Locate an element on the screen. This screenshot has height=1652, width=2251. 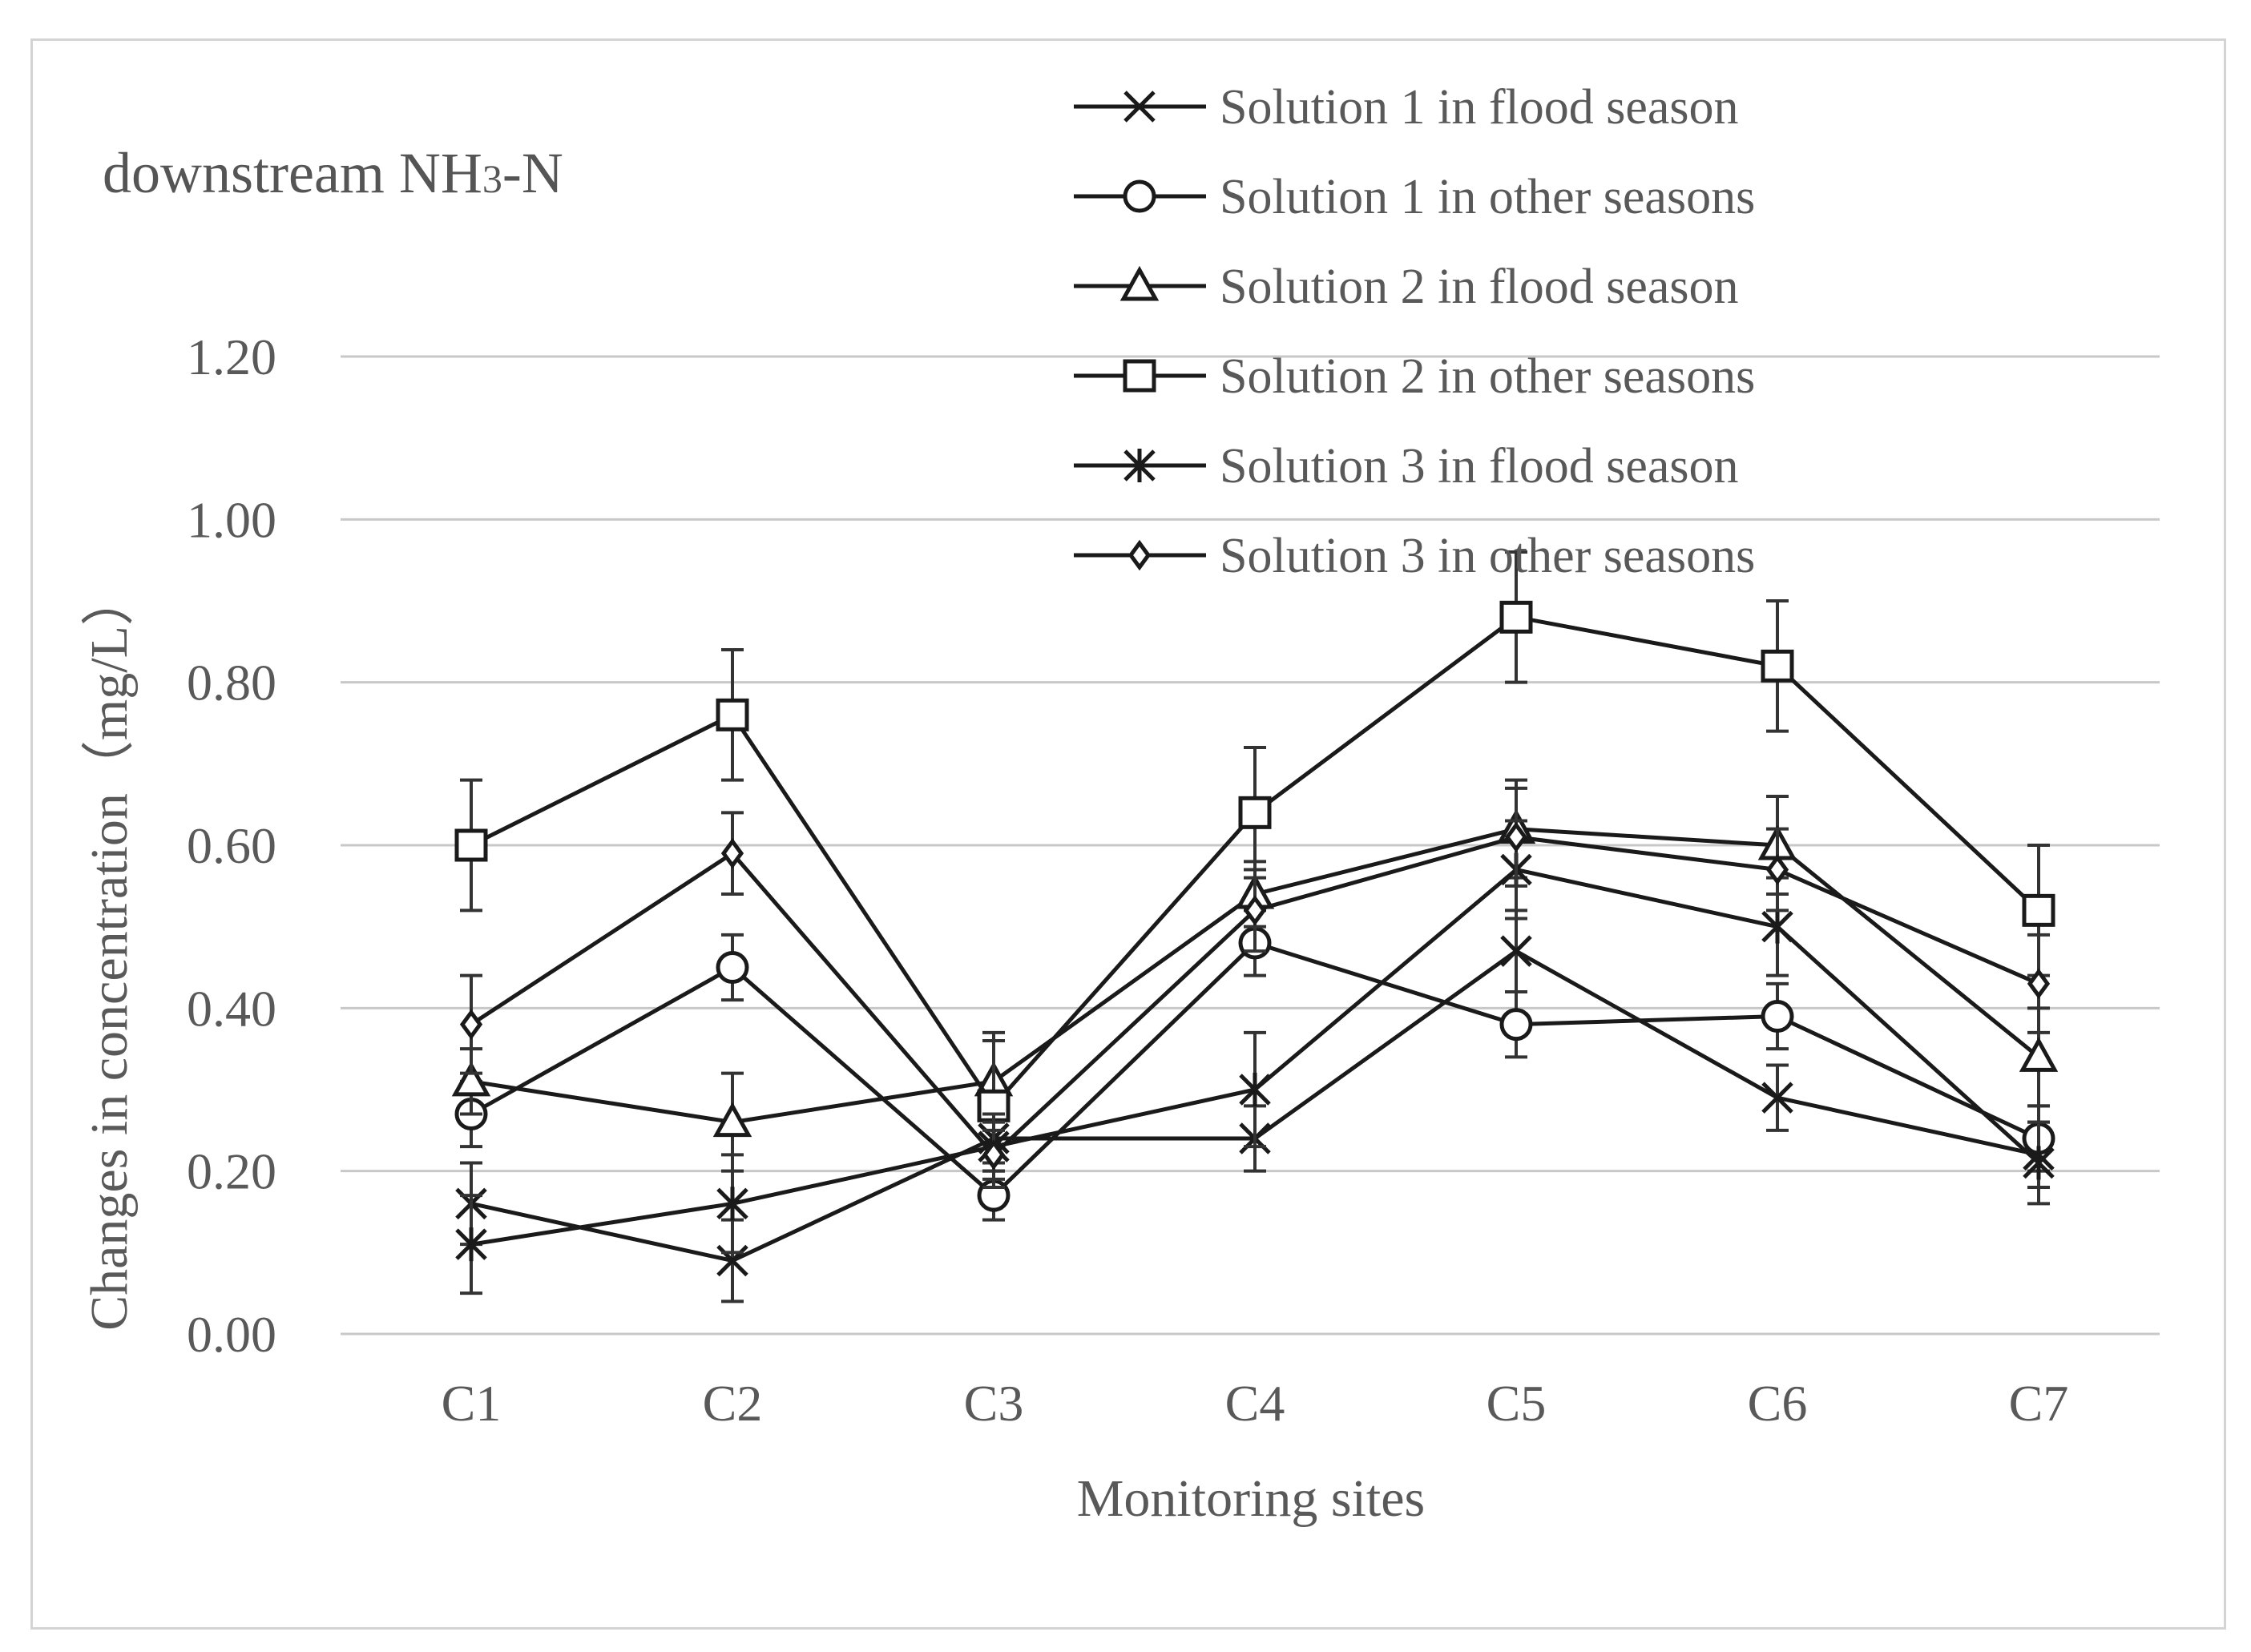
chart-title-main: downstream NH is located at coordinates (293, 173).